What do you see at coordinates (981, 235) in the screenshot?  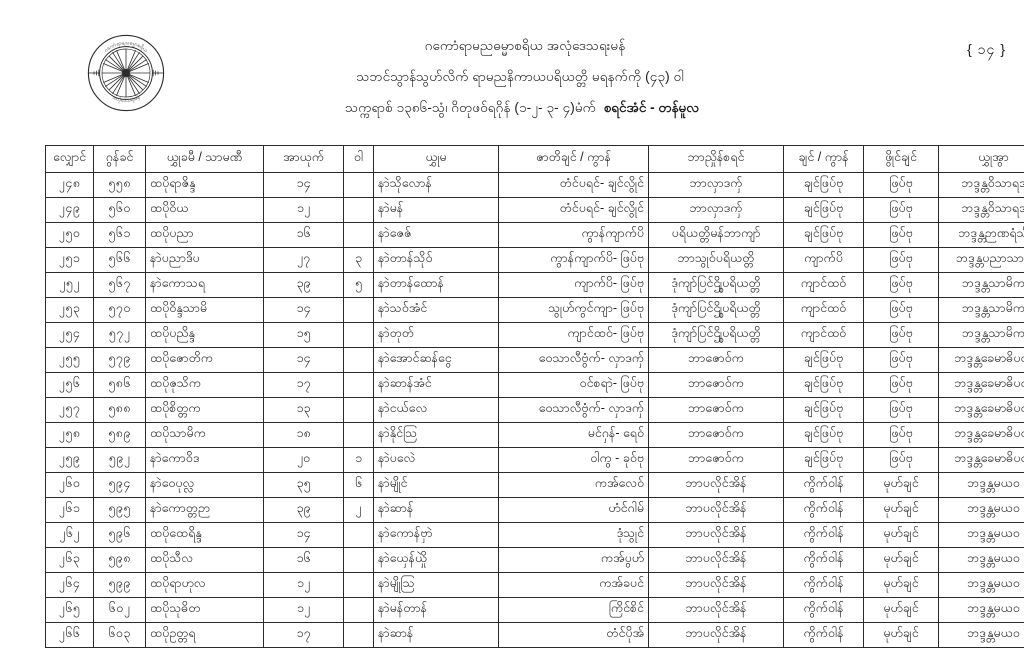 I see `cell-teacher: ဘဒ္ဒန္တဉာဏရံသီ` at bounding box center [981, 235].